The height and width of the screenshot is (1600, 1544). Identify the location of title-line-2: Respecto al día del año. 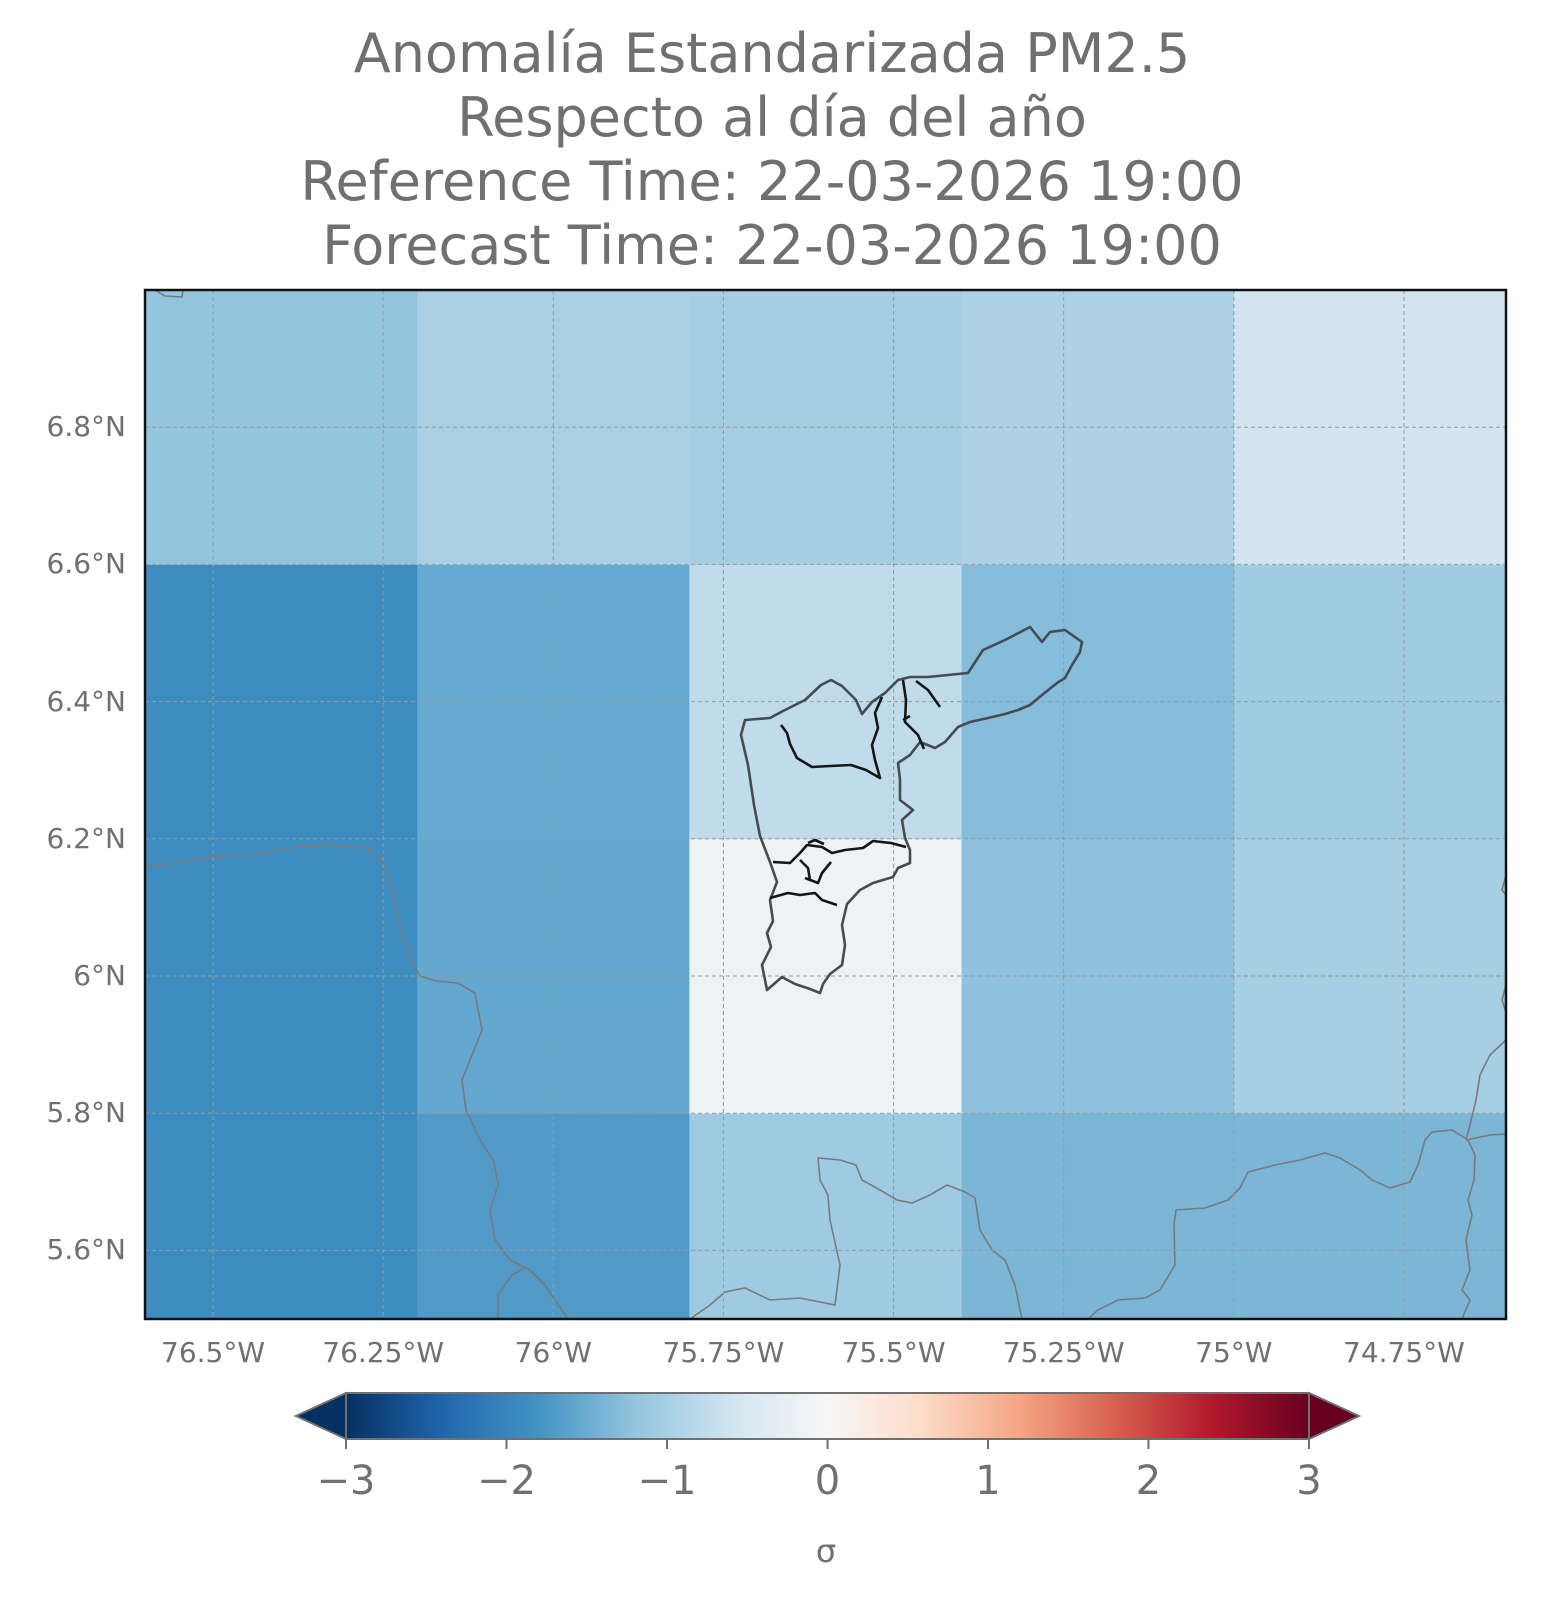
(772, 117).